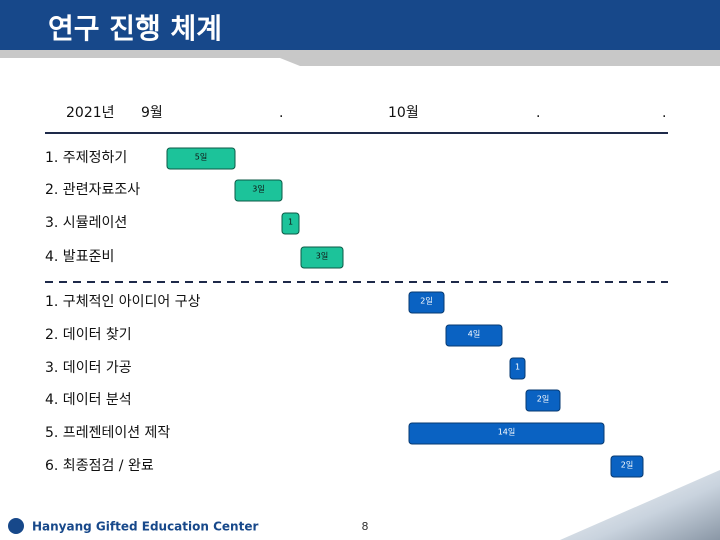 This screenshot has width=720, height=540. I want to click on slide-title: 연구 진행 체계, so click(135, 28).